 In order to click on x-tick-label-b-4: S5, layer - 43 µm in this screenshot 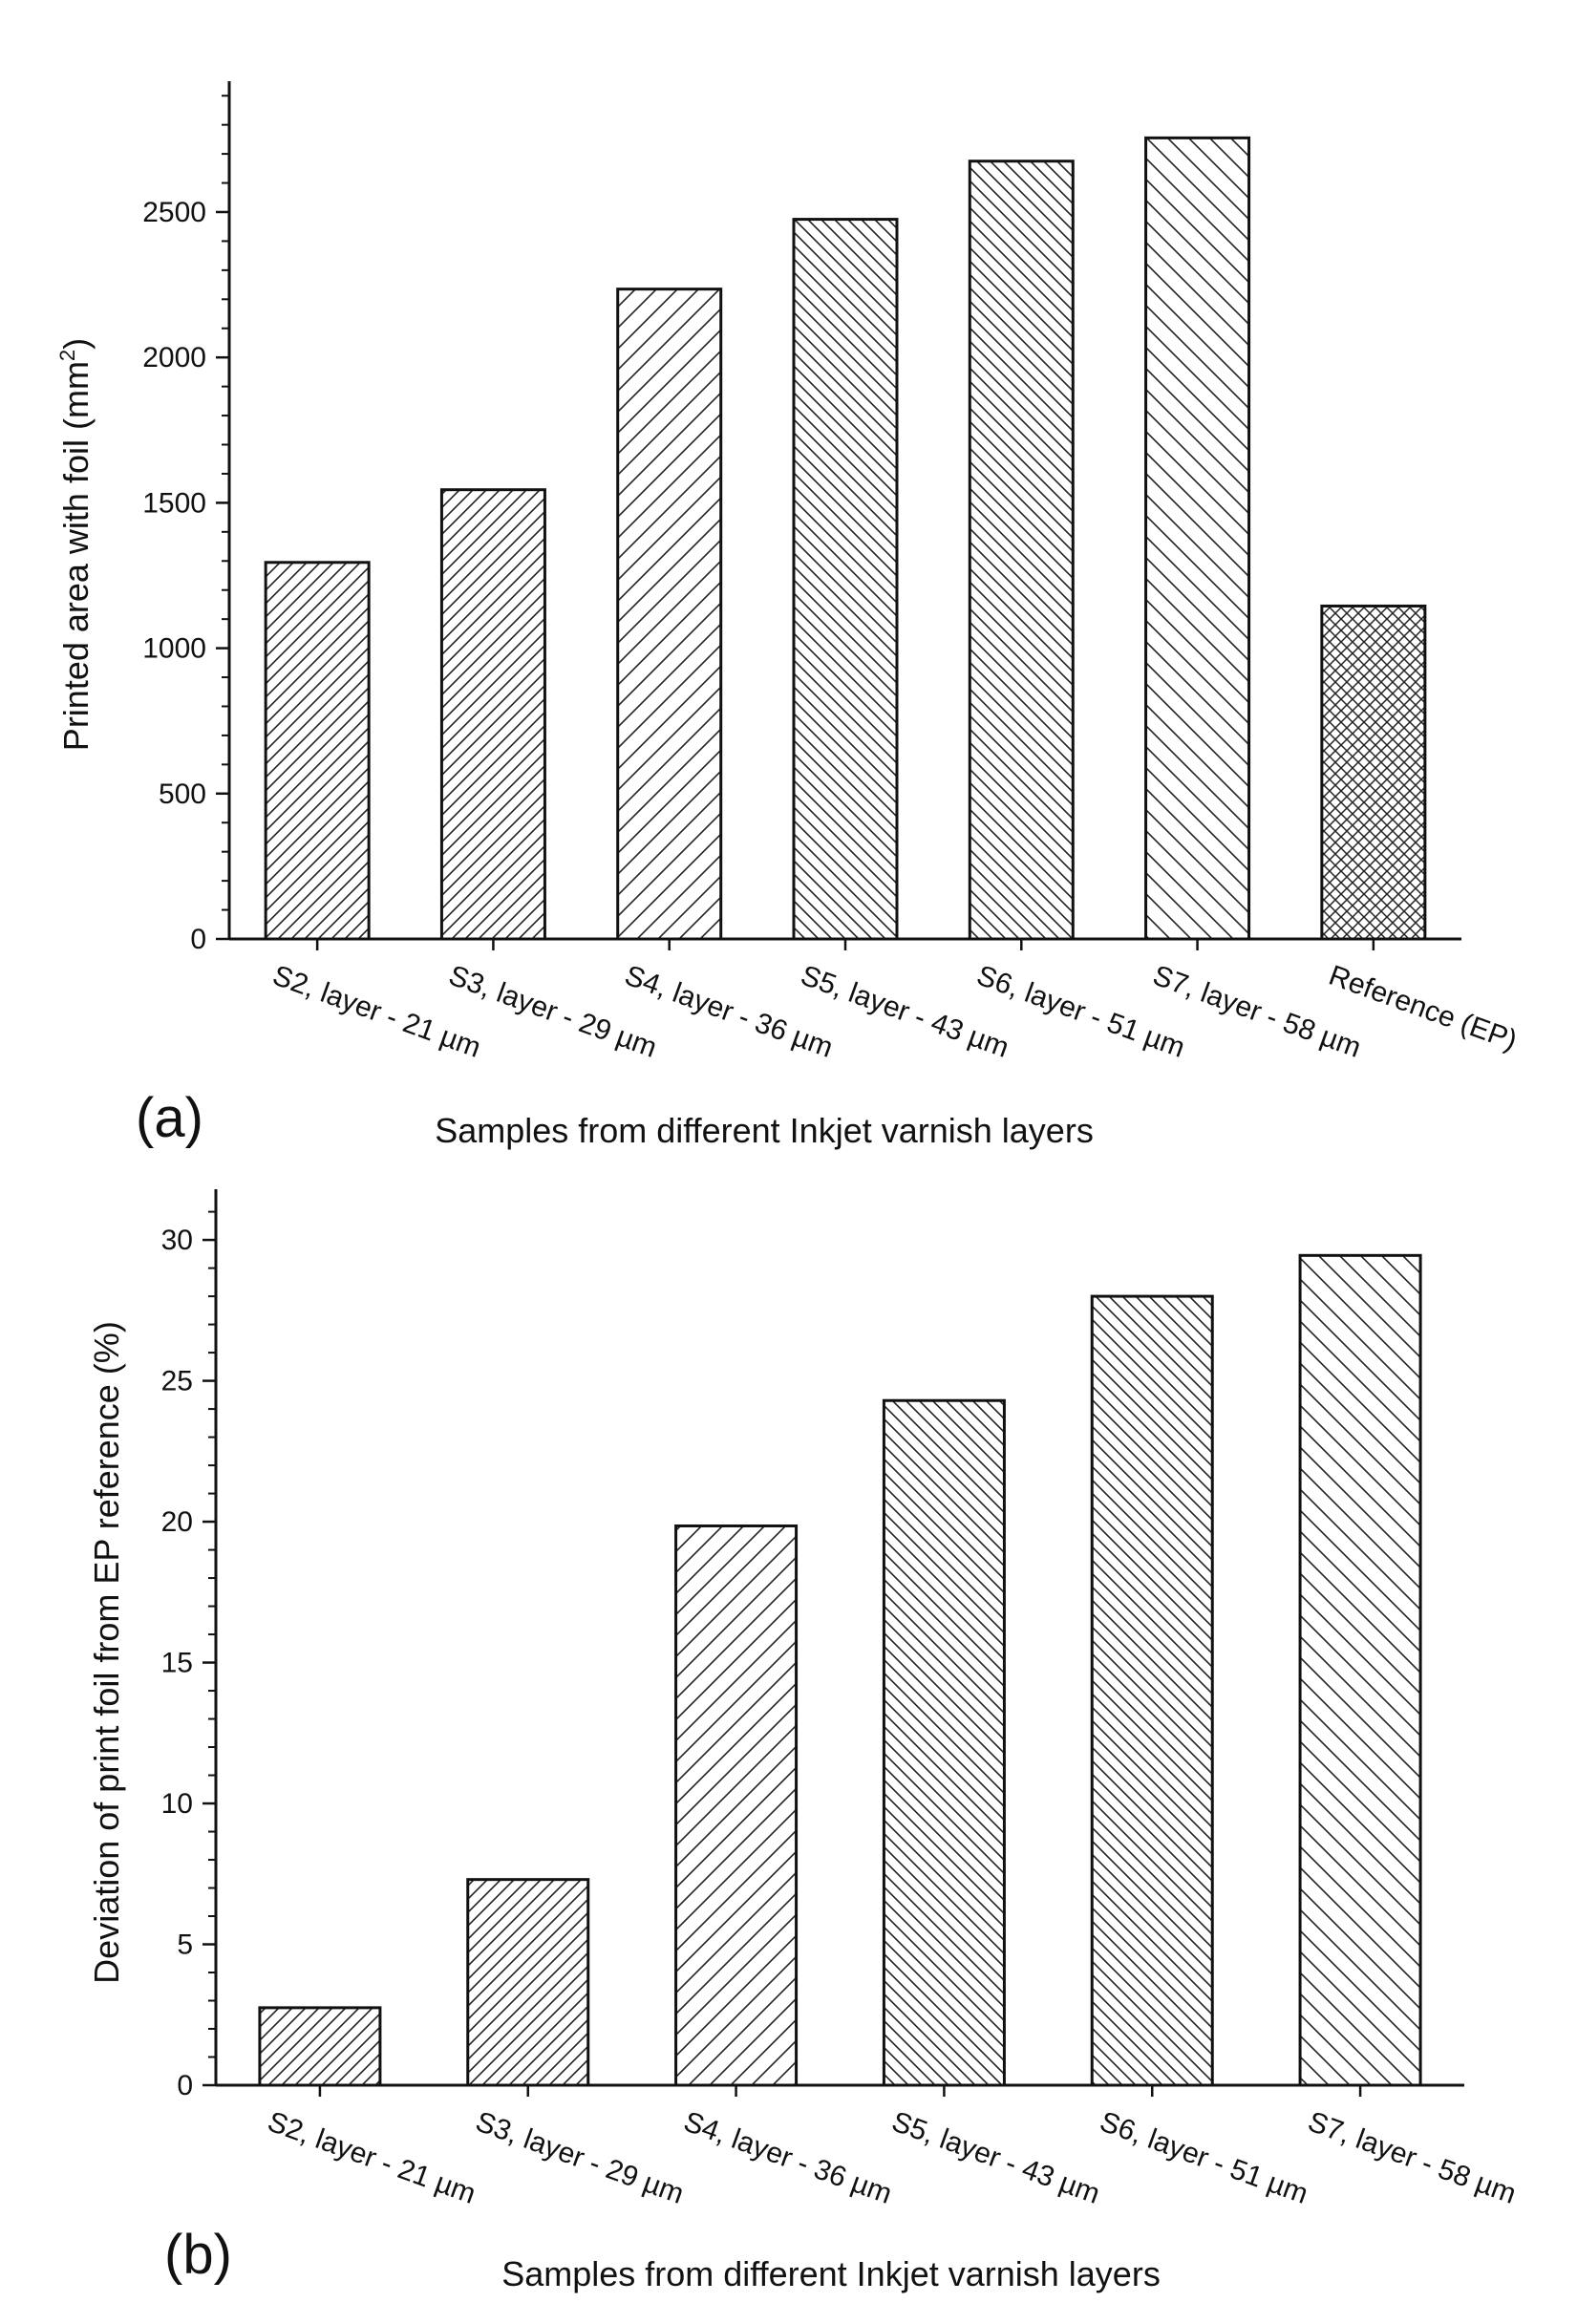, I will do `click(996, 2158)`.